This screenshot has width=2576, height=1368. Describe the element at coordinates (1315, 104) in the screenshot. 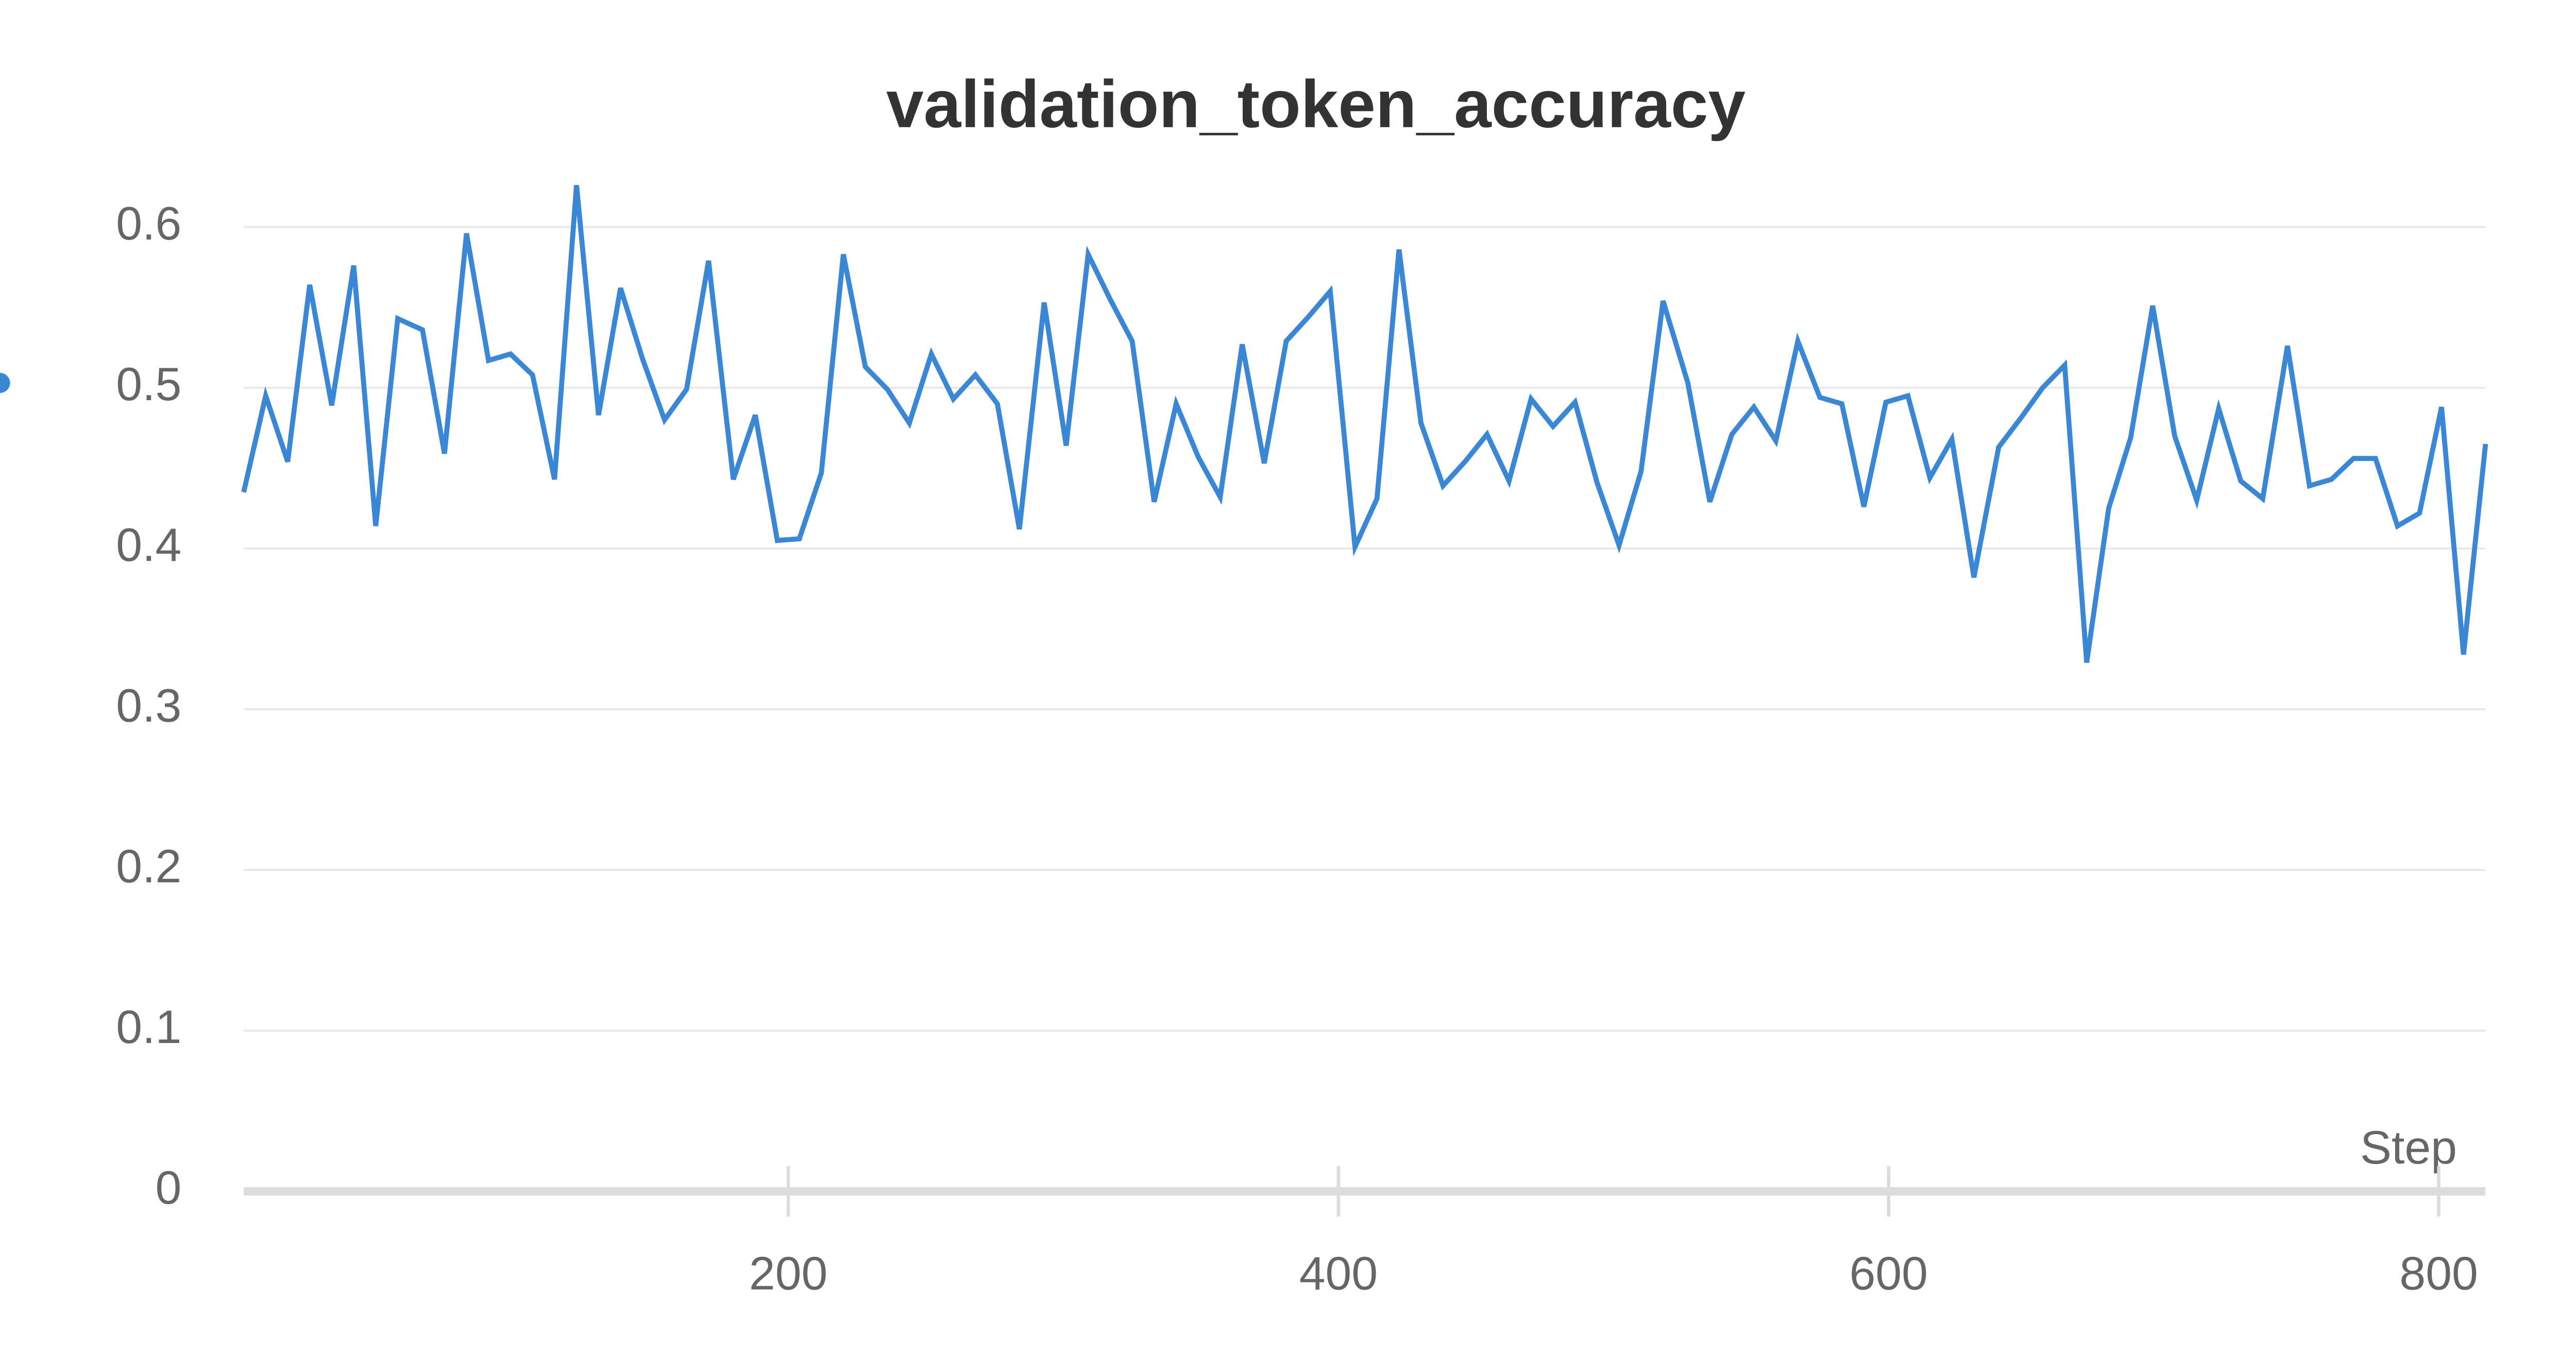

I see `chart-title: validation_token_accuracy` at that location.